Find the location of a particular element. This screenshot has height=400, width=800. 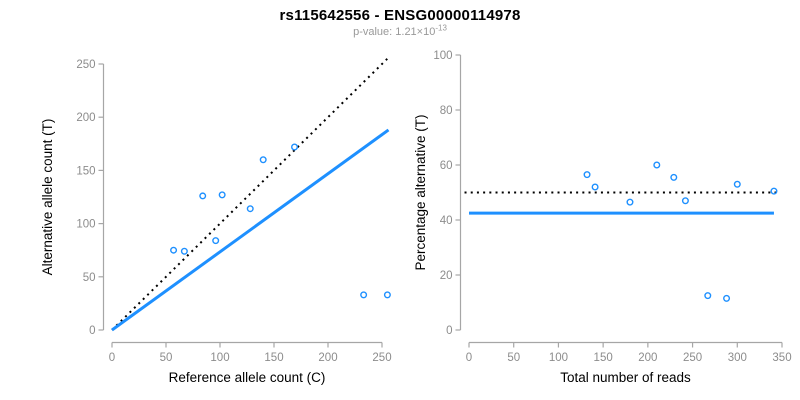

y-tick-label: 40 is located at coordinates (446, 221).